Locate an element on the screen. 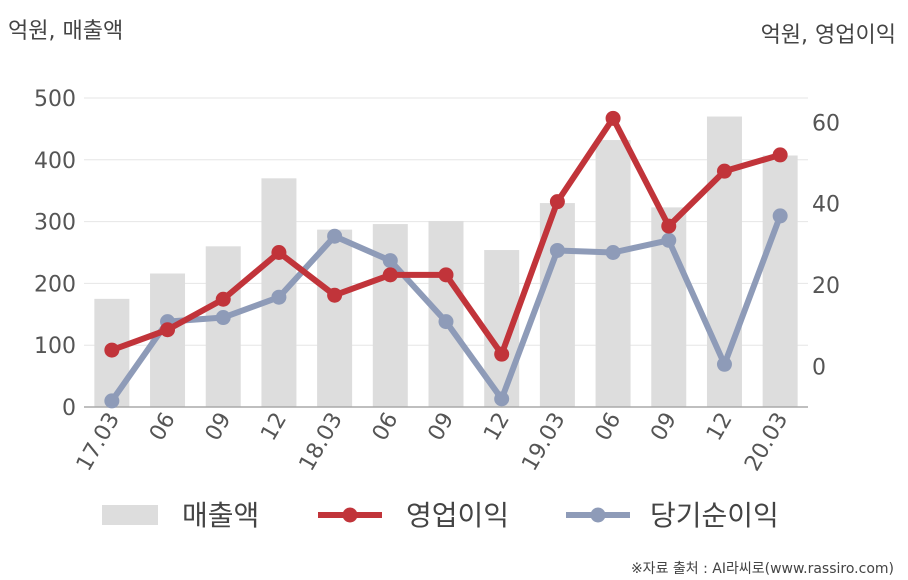  right-tick-label: 0 is located at coordinates (819, 367).